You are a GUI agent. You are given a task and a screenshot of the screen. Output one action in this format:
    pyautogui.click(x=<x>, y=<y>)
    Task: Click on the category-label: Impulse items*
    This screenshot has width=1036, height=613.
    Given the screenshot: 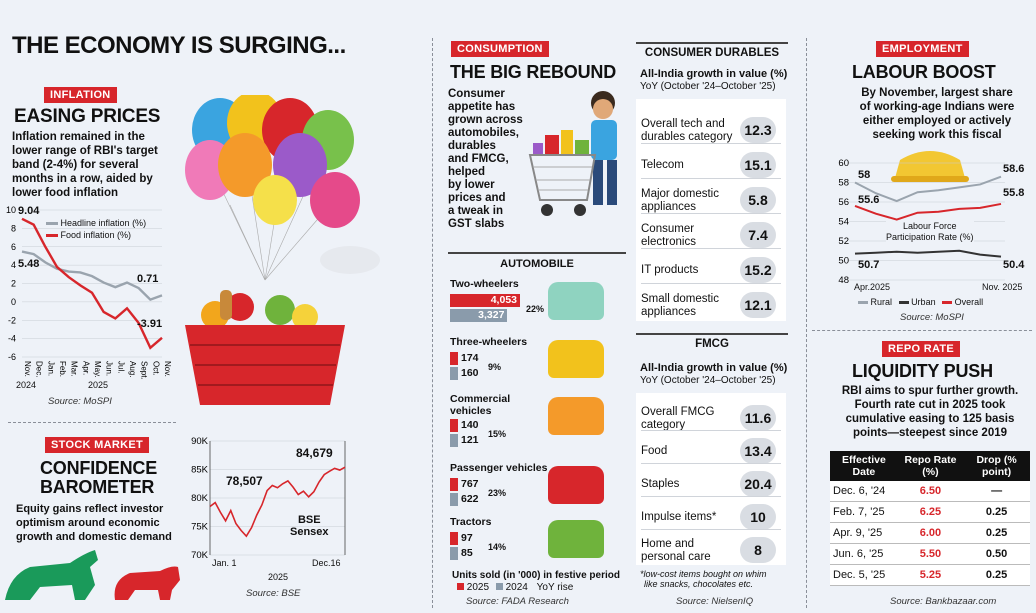 What is the action you would take?
    pyautogui.click(x=679, y=517)
    